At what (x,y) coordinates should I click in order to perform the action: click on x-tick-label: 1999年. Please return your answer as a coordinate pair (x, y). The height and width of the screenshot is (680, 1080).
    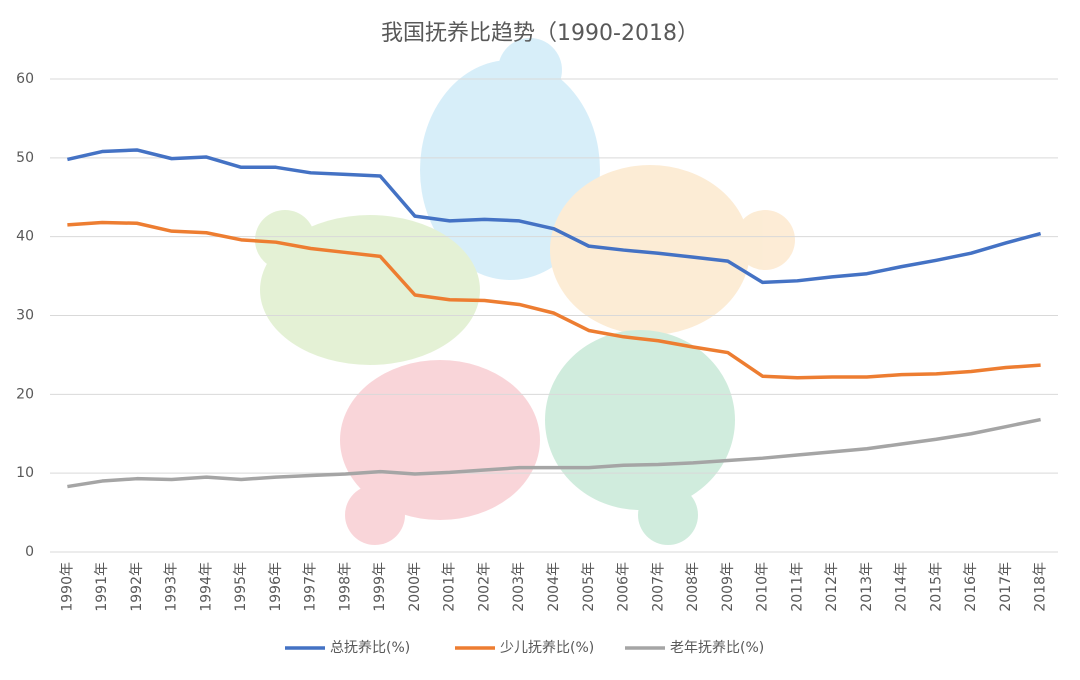
    Looking at the image, I should click on (380, 587).